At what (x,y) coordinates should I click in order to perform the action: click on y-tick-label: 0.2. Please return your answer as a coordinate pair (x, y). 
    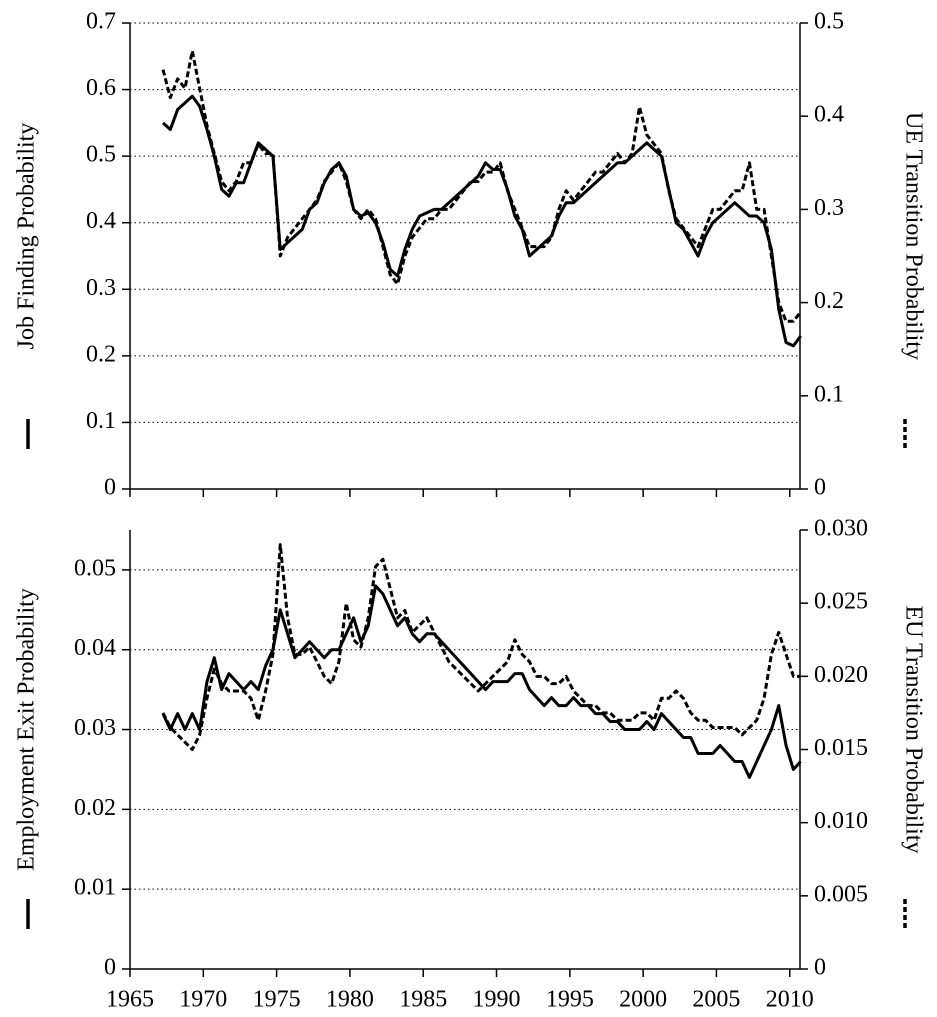
    Looking at the image, I should click on (101, 354).